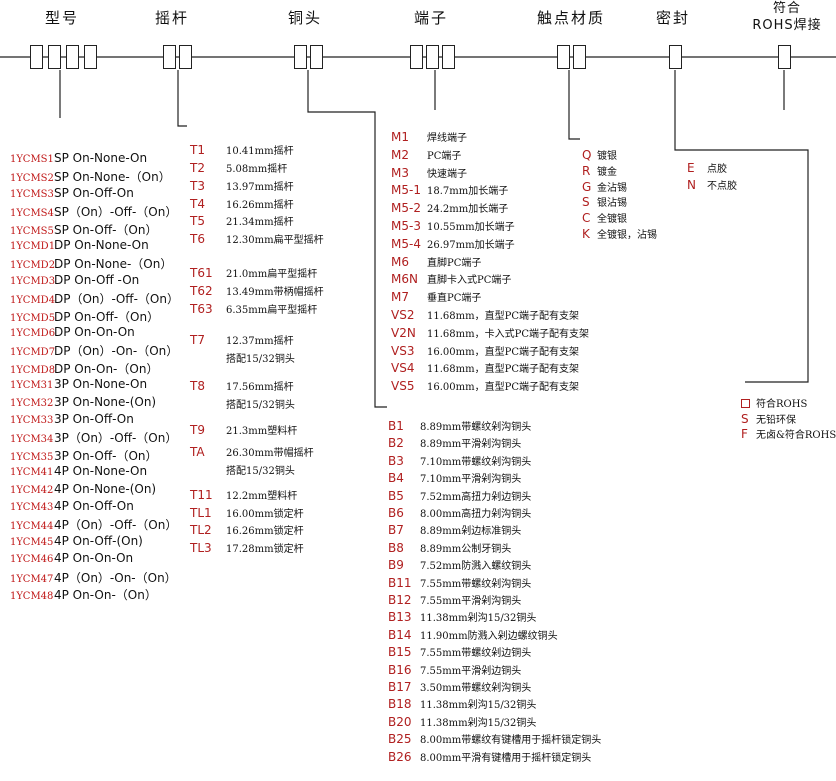  What do you see at coordinates (257, 169) in the screenshot?
I see `lever-description: 5.08mm摇杆` at bounding box center [257, 169].